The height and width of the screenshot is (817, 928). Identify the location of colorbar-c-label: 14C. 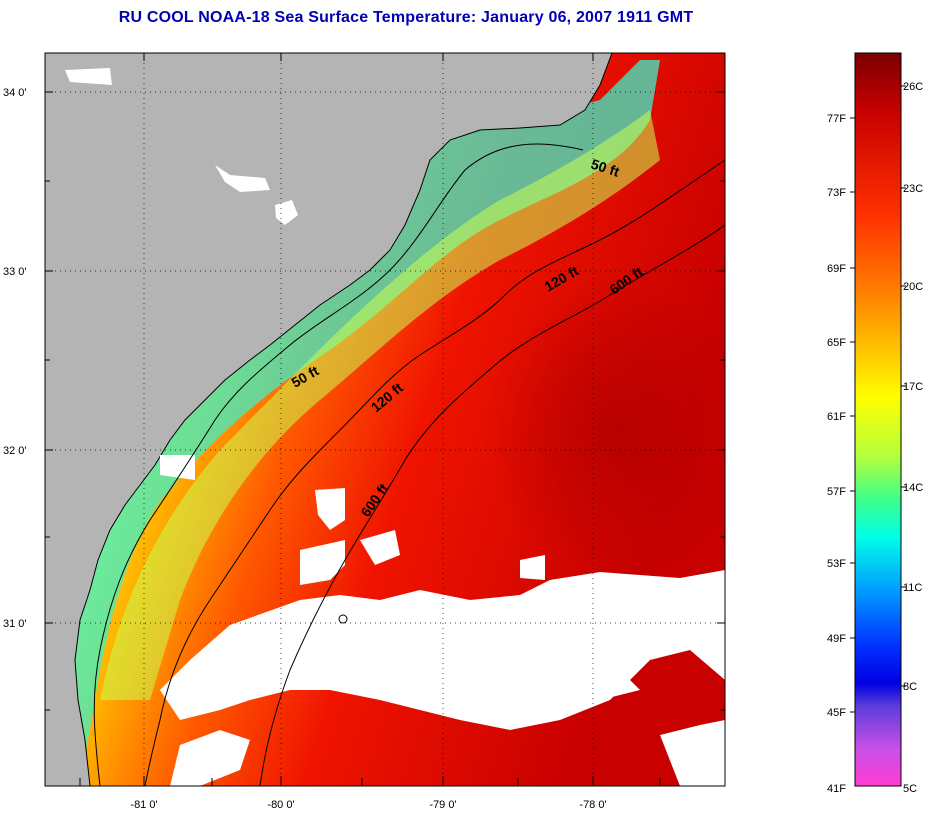
(913, 488).